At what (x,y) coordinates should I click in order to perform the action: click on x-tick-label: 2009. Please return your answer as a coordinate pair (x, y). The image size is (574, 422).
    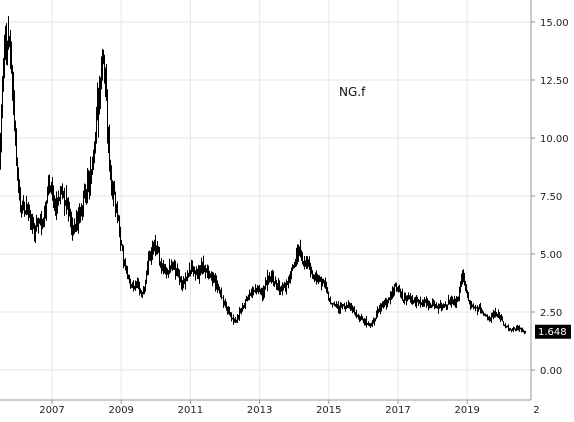
    Looking at the image, I should click on (120, 410).